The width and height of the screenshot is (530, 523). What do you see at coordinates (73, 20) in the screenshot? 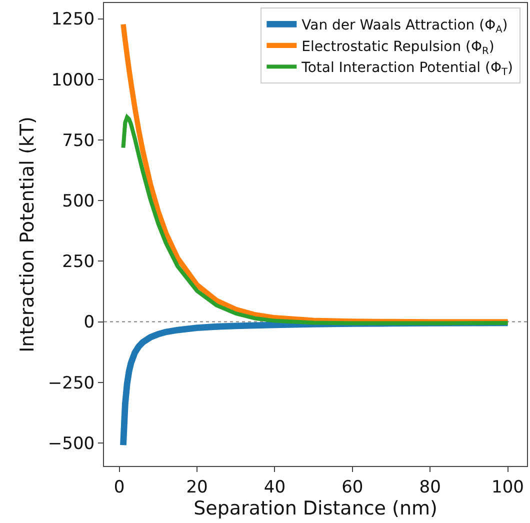
I see `y-tick-label: 1250` at bounding box center [73, 20].